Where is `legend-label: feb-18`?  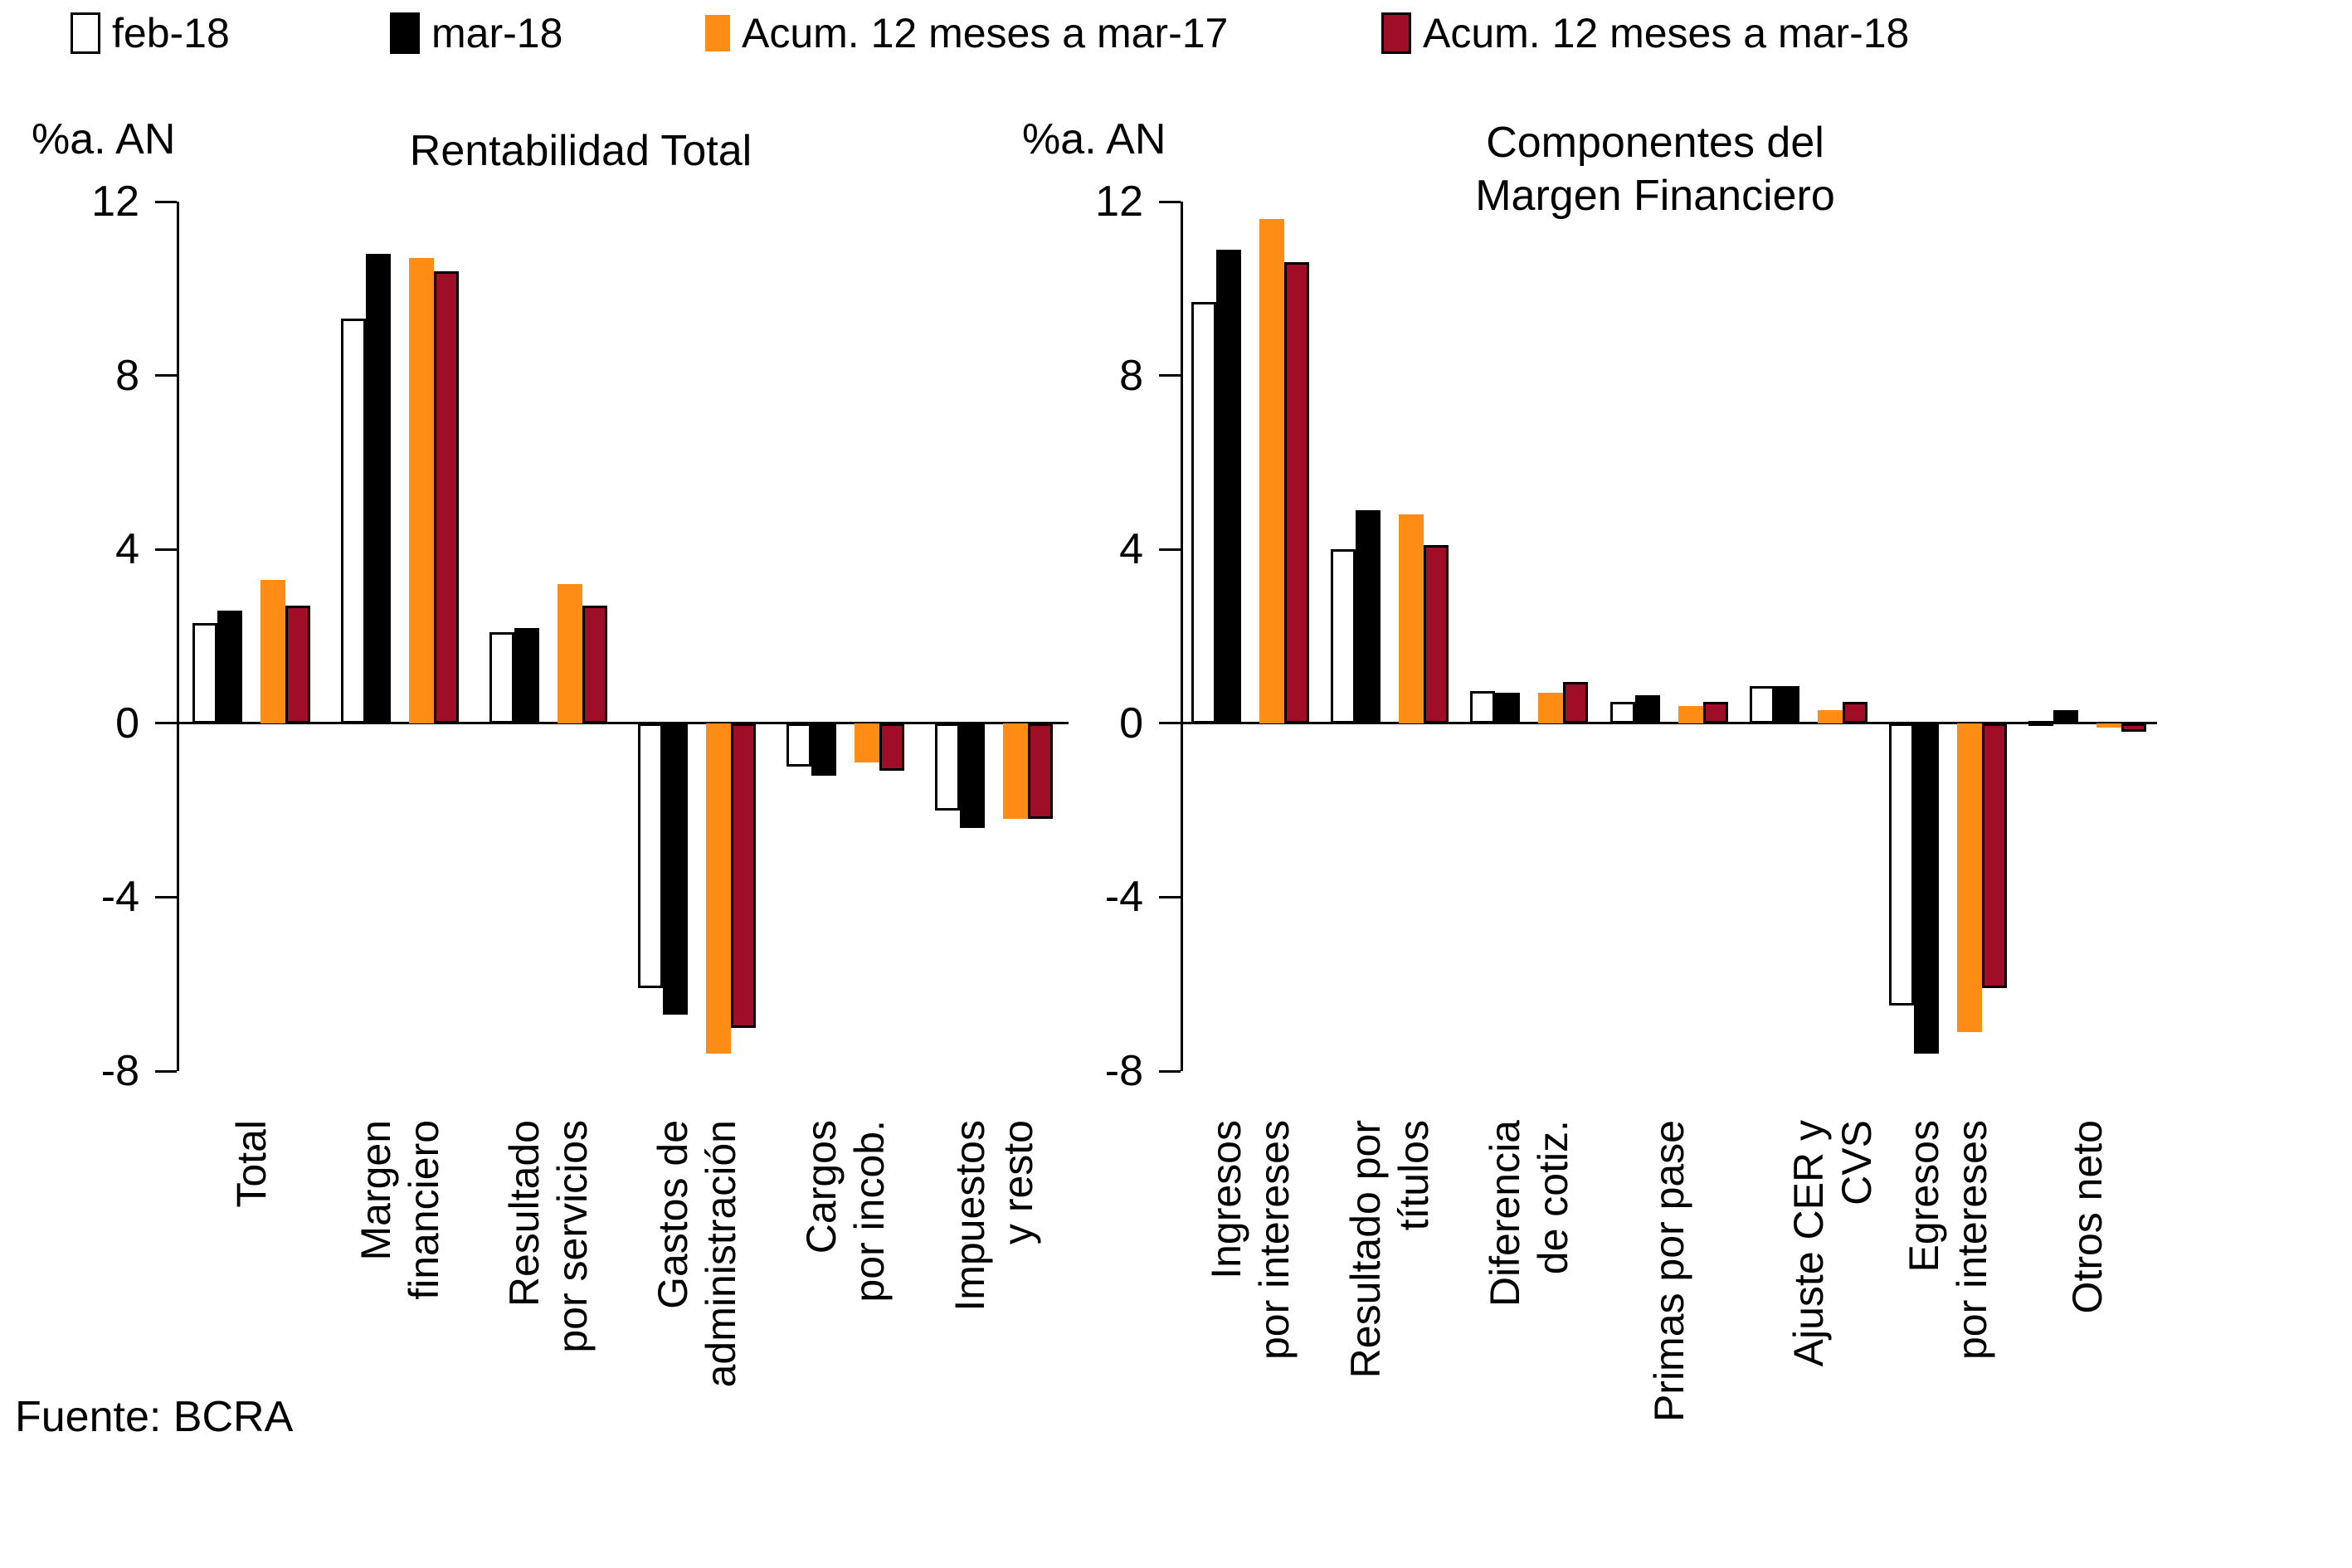
legend-label: feb-18 is located at coordinates (171, 33).